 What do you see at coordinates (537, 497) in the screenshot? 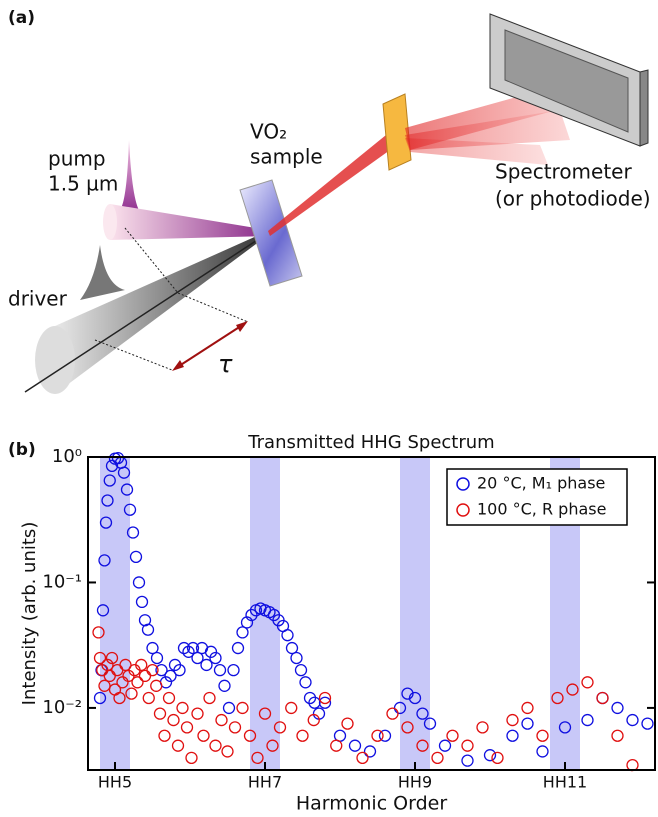
I see `legend` at bounding box center [537, 497].